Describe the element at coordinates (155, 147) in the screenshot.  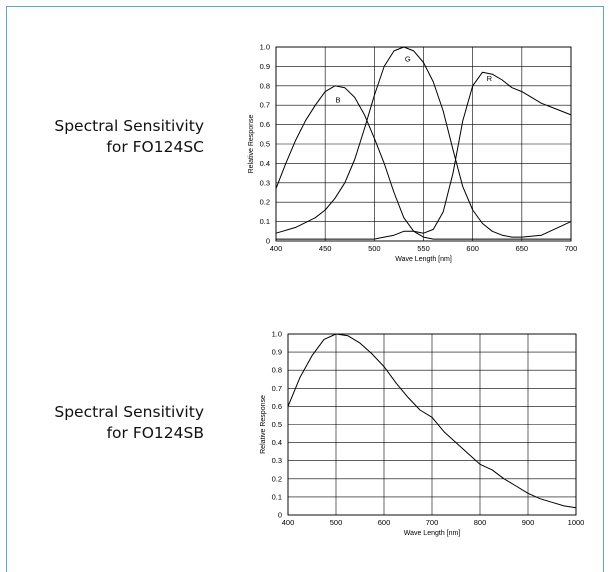
I see `caption-line-model: for FO124SC` at that location.